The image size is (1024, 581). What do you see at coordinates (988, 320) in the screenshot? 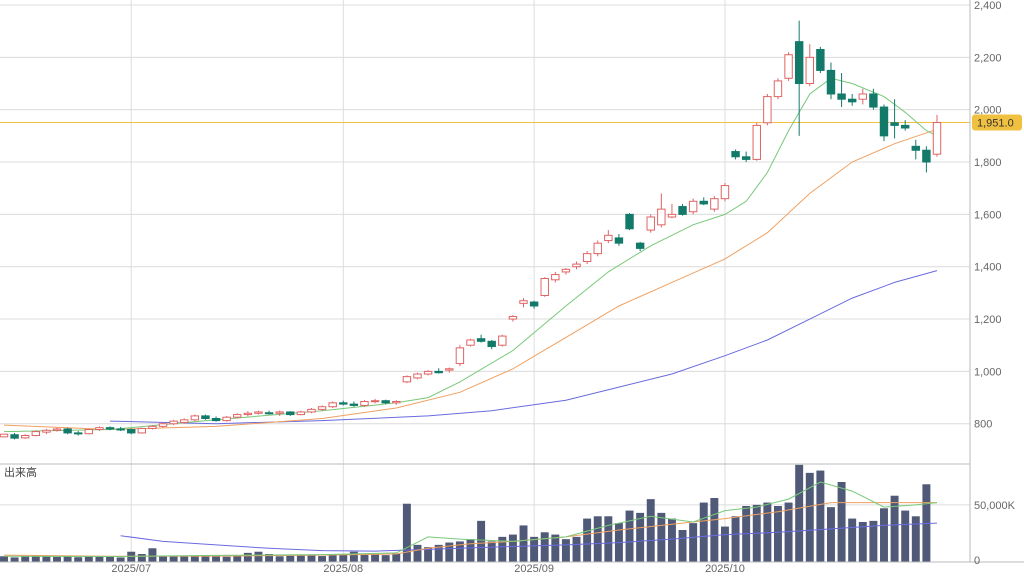
I see `price-tick-label: 1,200` at bounding box center [988, 320].